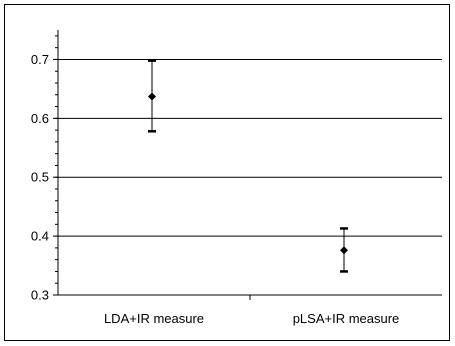 The image size is (455, 346). What do you see at coordinates (251, 310) in the screenshot?
I see `x-axis-ticks: LDA+IR measure pLSA+IR measure` at bounding box center [251, 310].